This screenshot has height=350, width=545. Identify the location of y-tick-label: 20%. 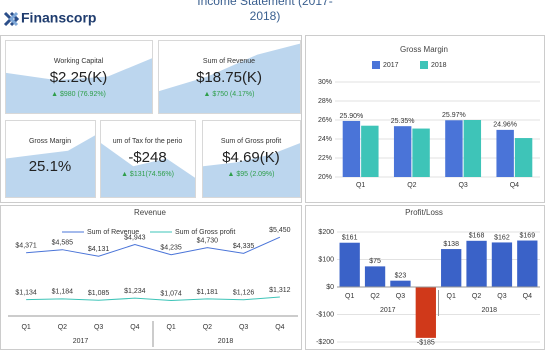
(325, 177).